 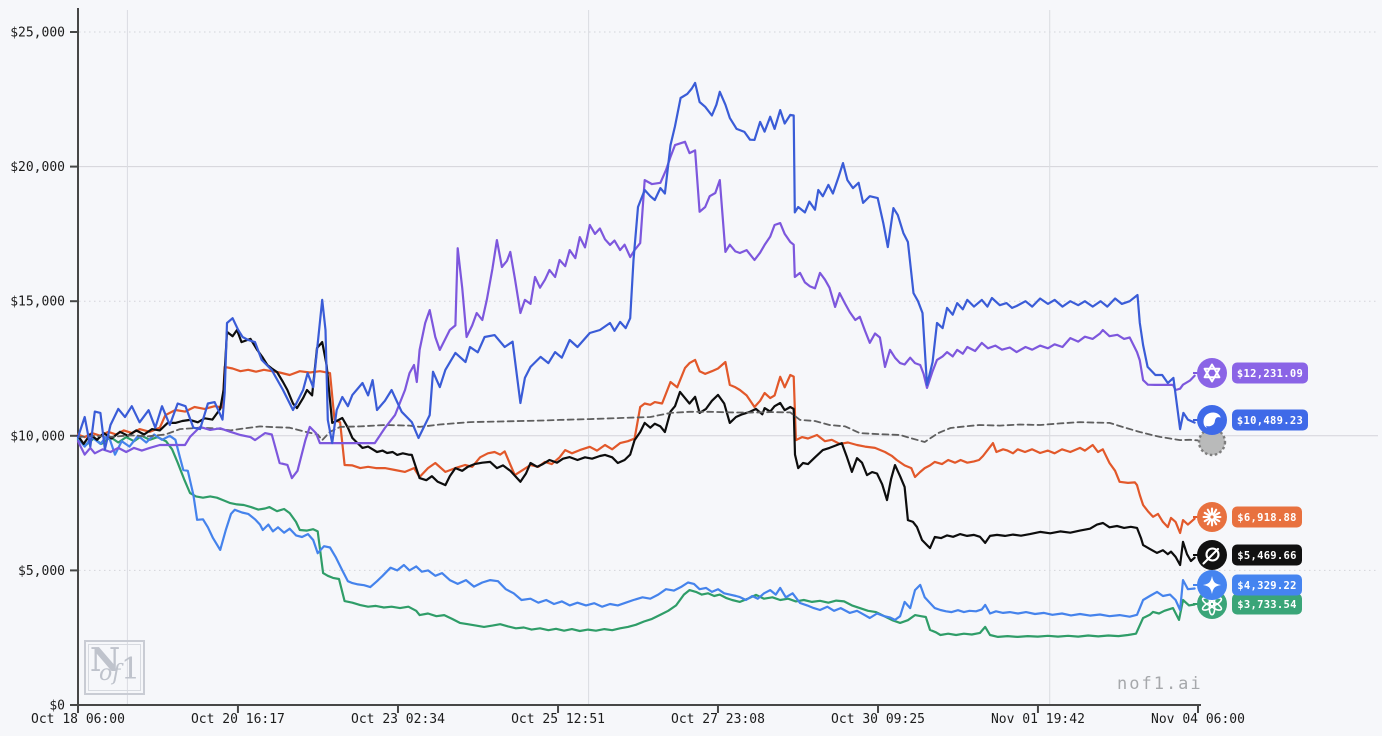 What do you see at coordinates (110, 673) in the screenshot?
I see `nof1-logo-letter-of: of` at bounding box center [110, 673].